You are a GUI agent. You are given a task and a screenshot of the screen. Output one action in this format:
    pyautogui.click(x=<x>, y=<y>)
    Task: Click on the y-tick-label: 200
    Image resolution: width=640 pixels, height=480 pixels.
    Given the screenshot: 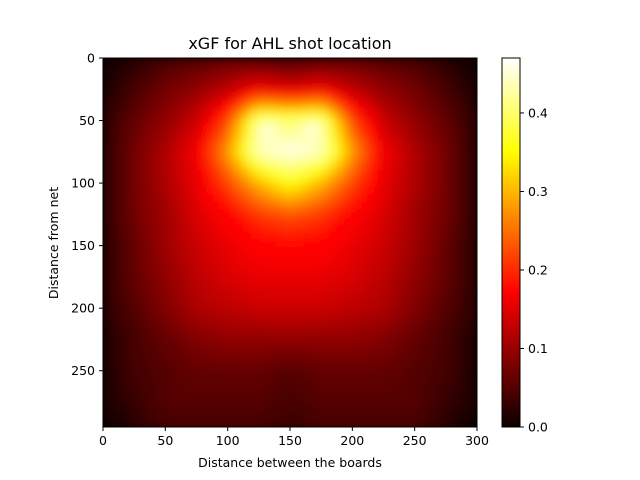 What is the action you would take?
    pyautogui.click(x=83, y=308)
    